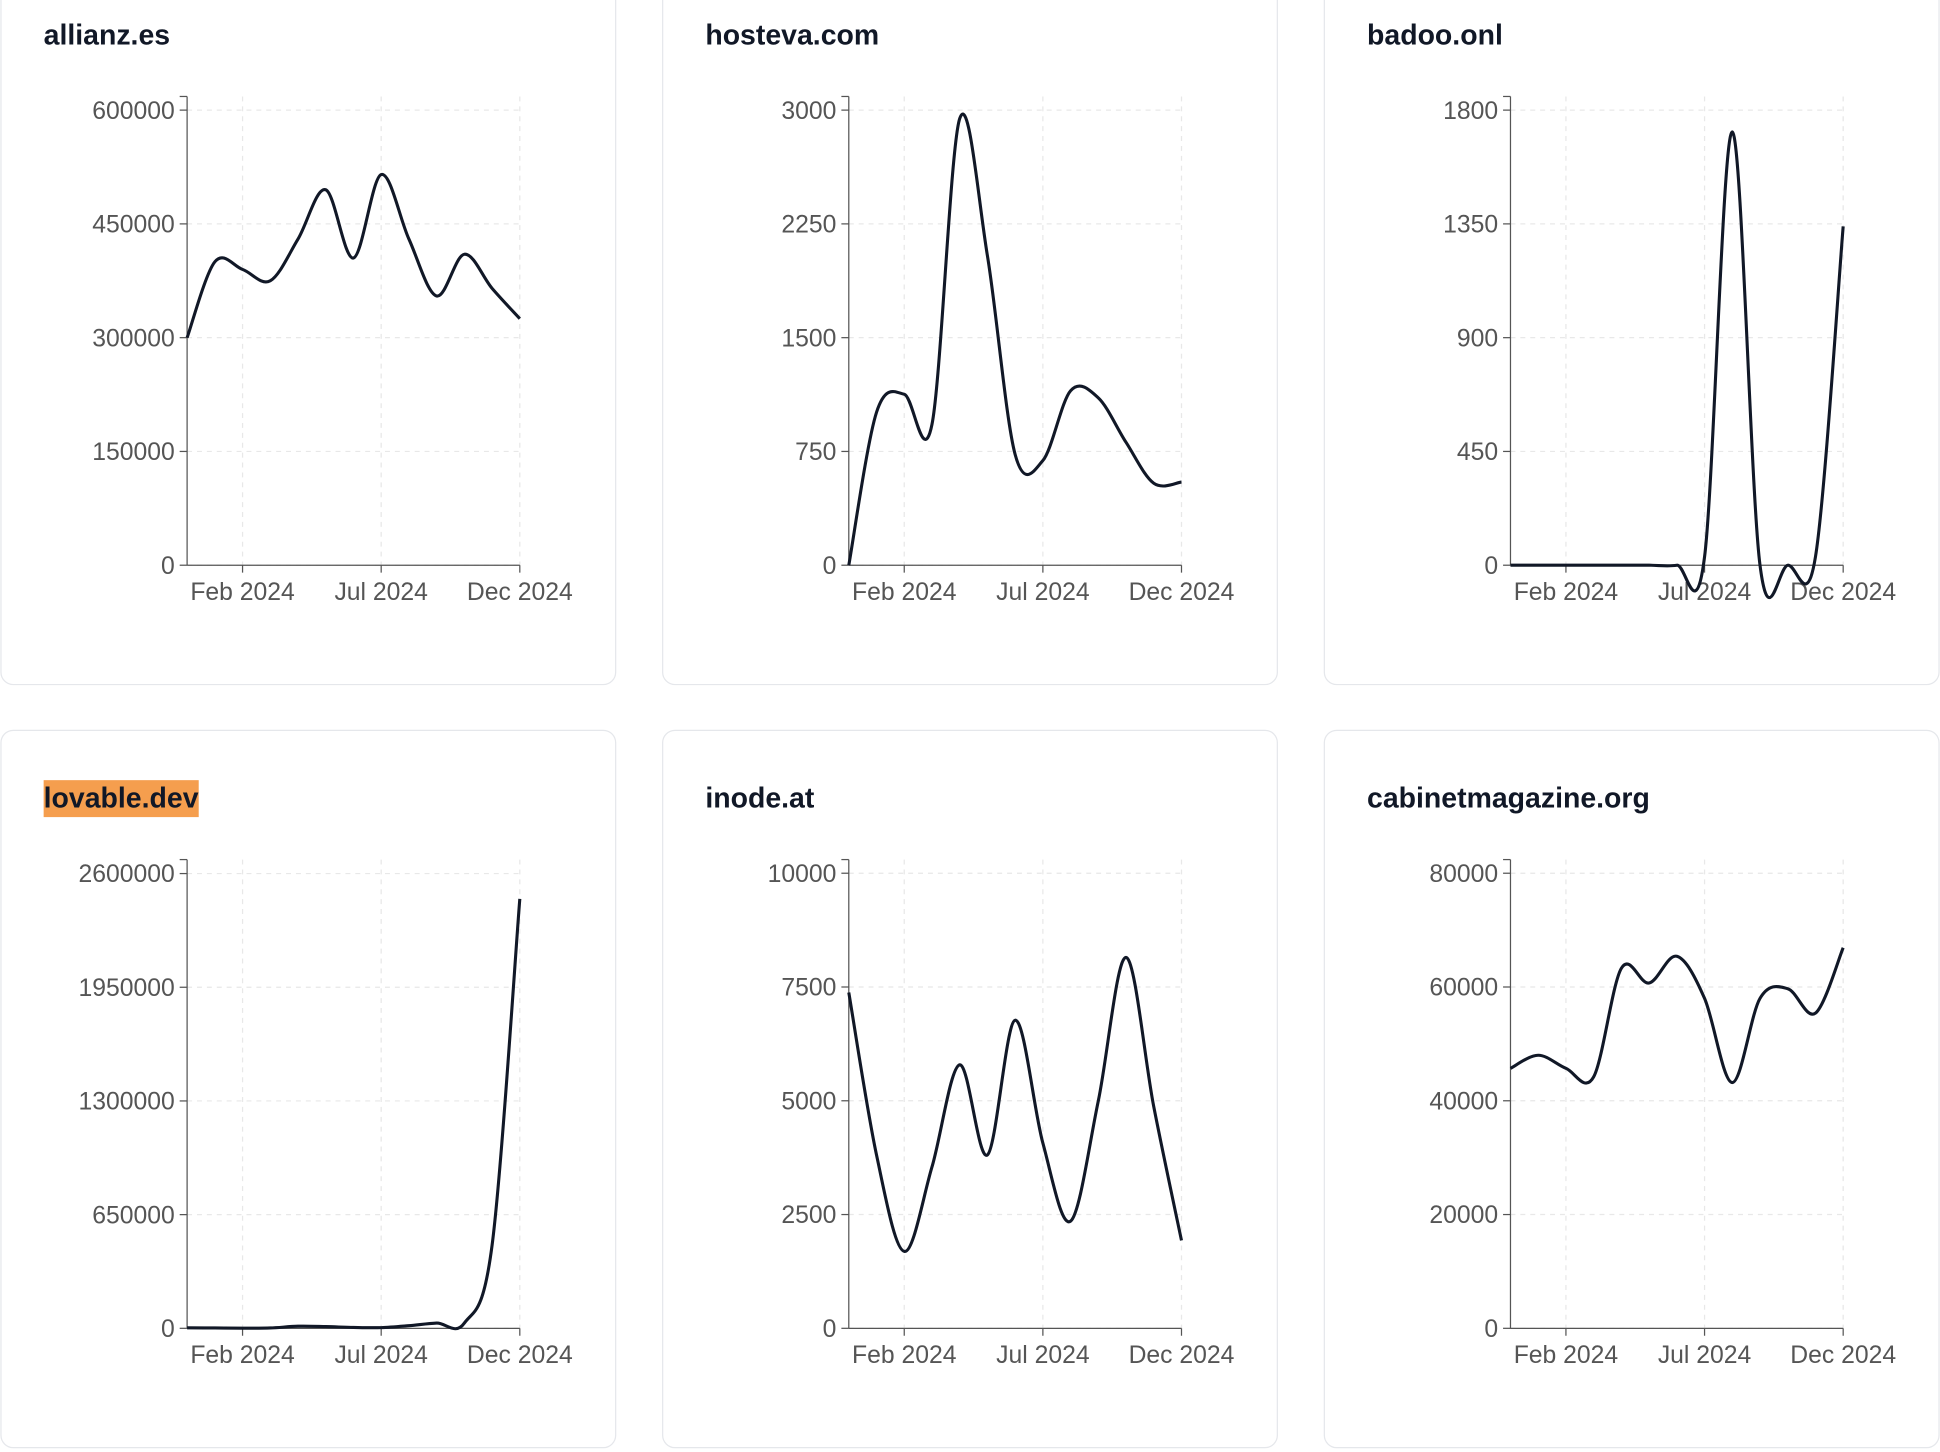  I want to click on y-tick-label: 750, so click(815, 452).